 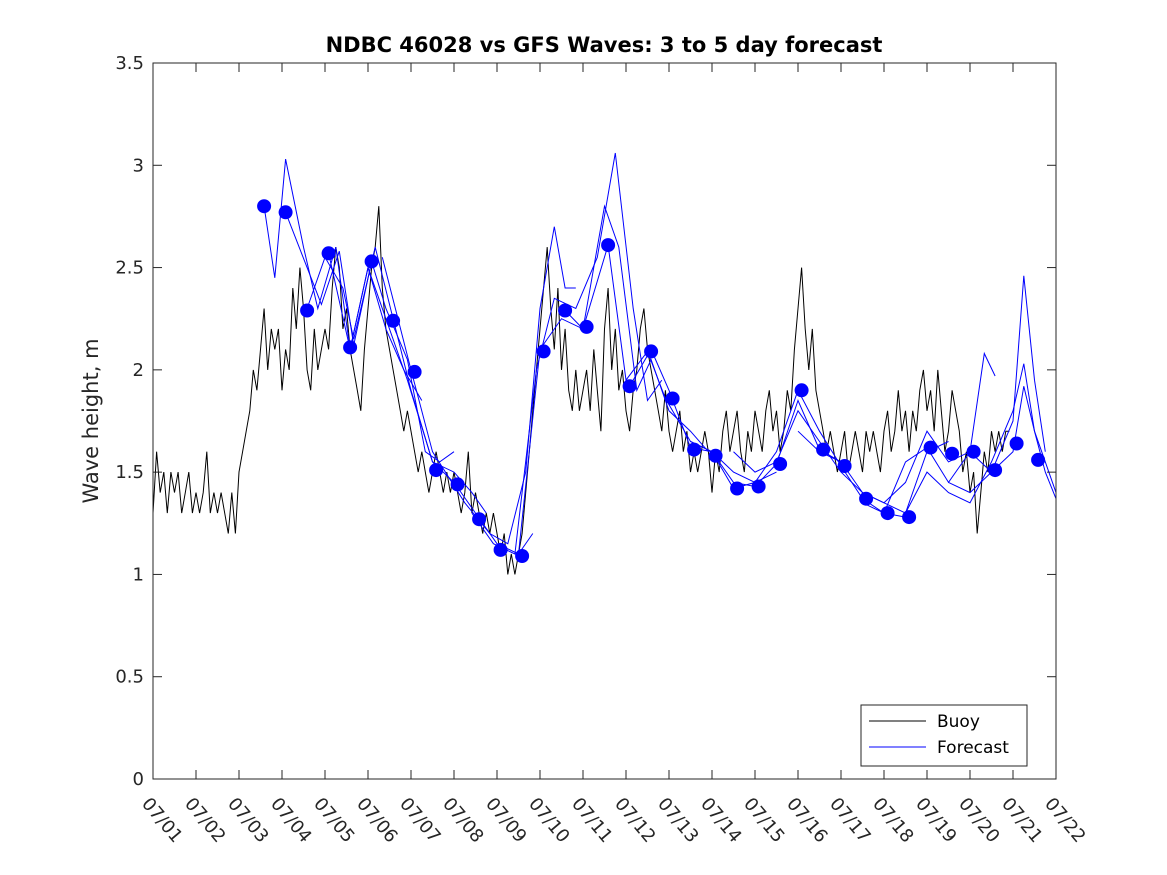 I want to click on legend-box, so click(x=944, y=735).